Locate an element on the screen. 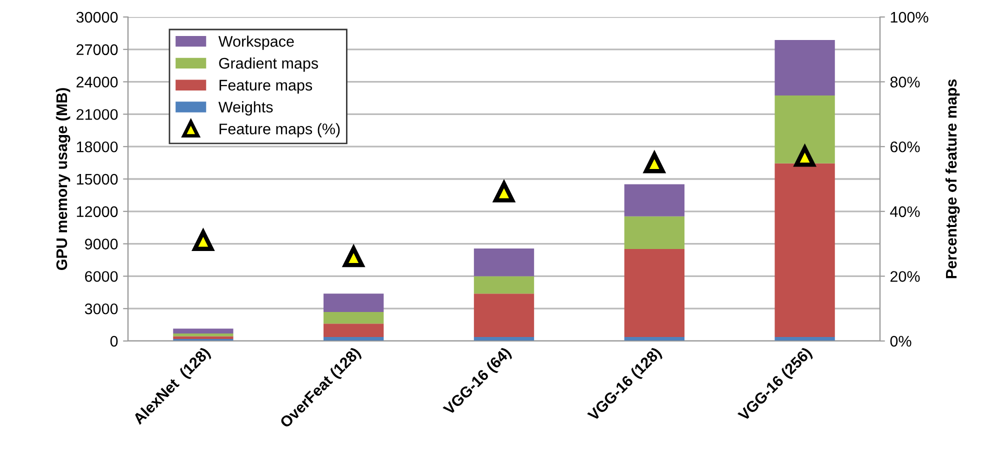 Image resolution: width=996 pixels, height=452 pixels. legend-label: Workspace is located at coordinates (256, 43).